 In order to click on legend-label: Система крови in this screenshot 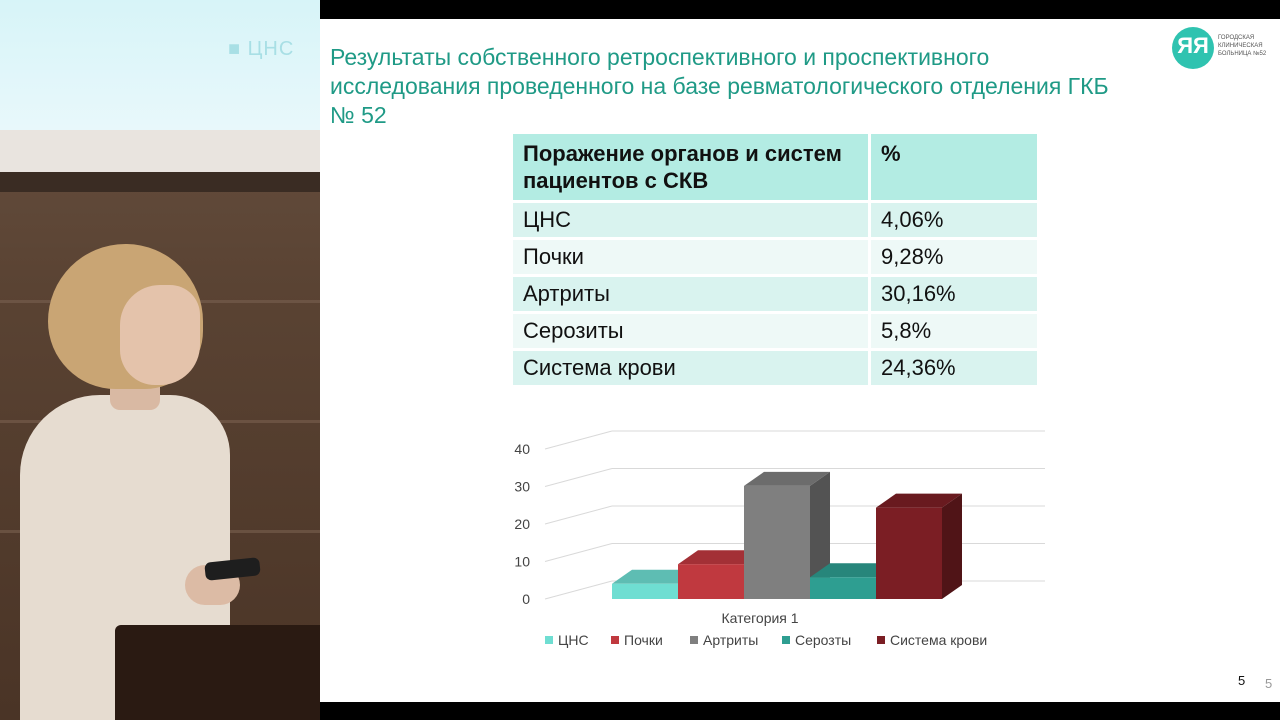, I will do `click(938, 640)`.